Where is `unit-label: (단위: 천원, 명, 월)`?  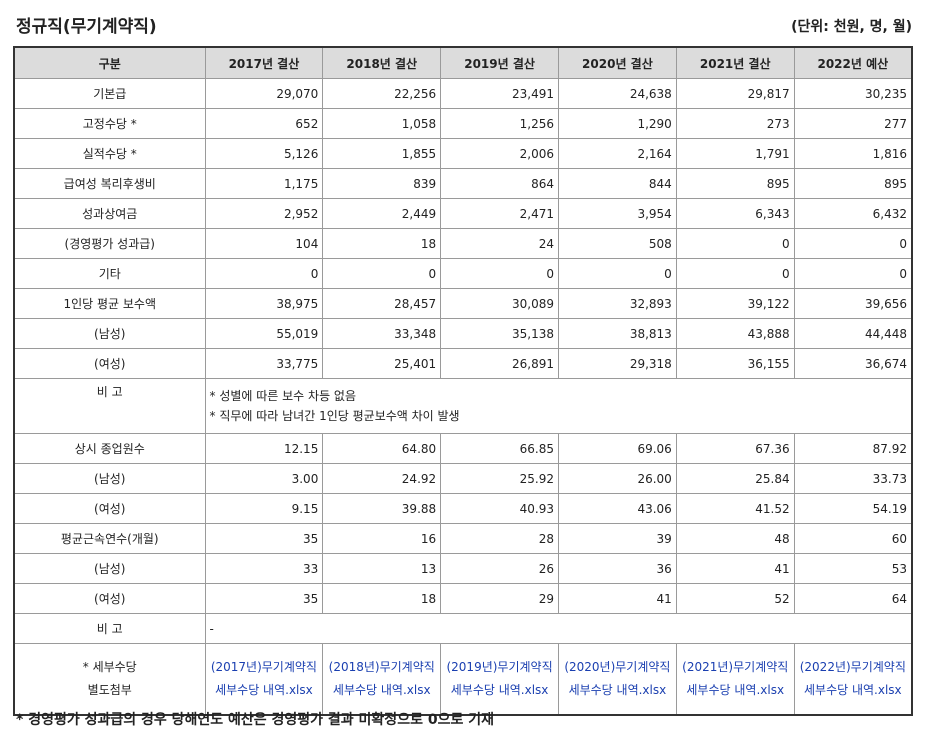
unit-label: (단위: 천원, 명, 월) is located at coordinates (851, 27).